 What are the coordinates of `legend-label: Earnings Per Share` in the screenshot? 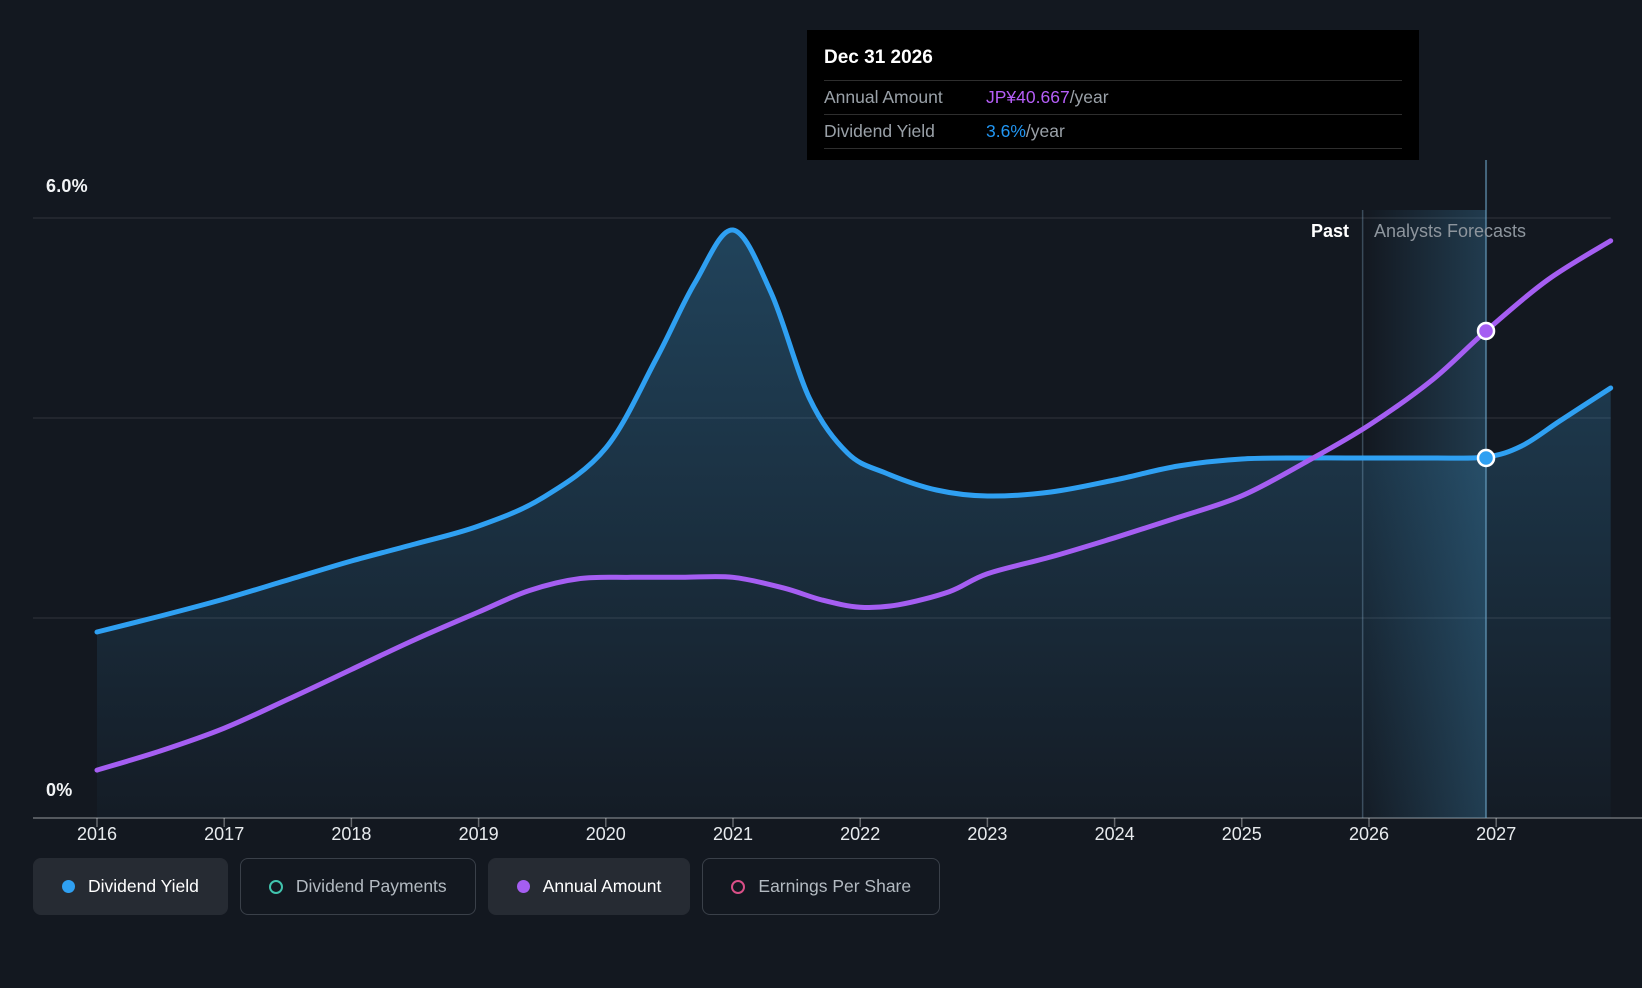 It's located at (835, 886).